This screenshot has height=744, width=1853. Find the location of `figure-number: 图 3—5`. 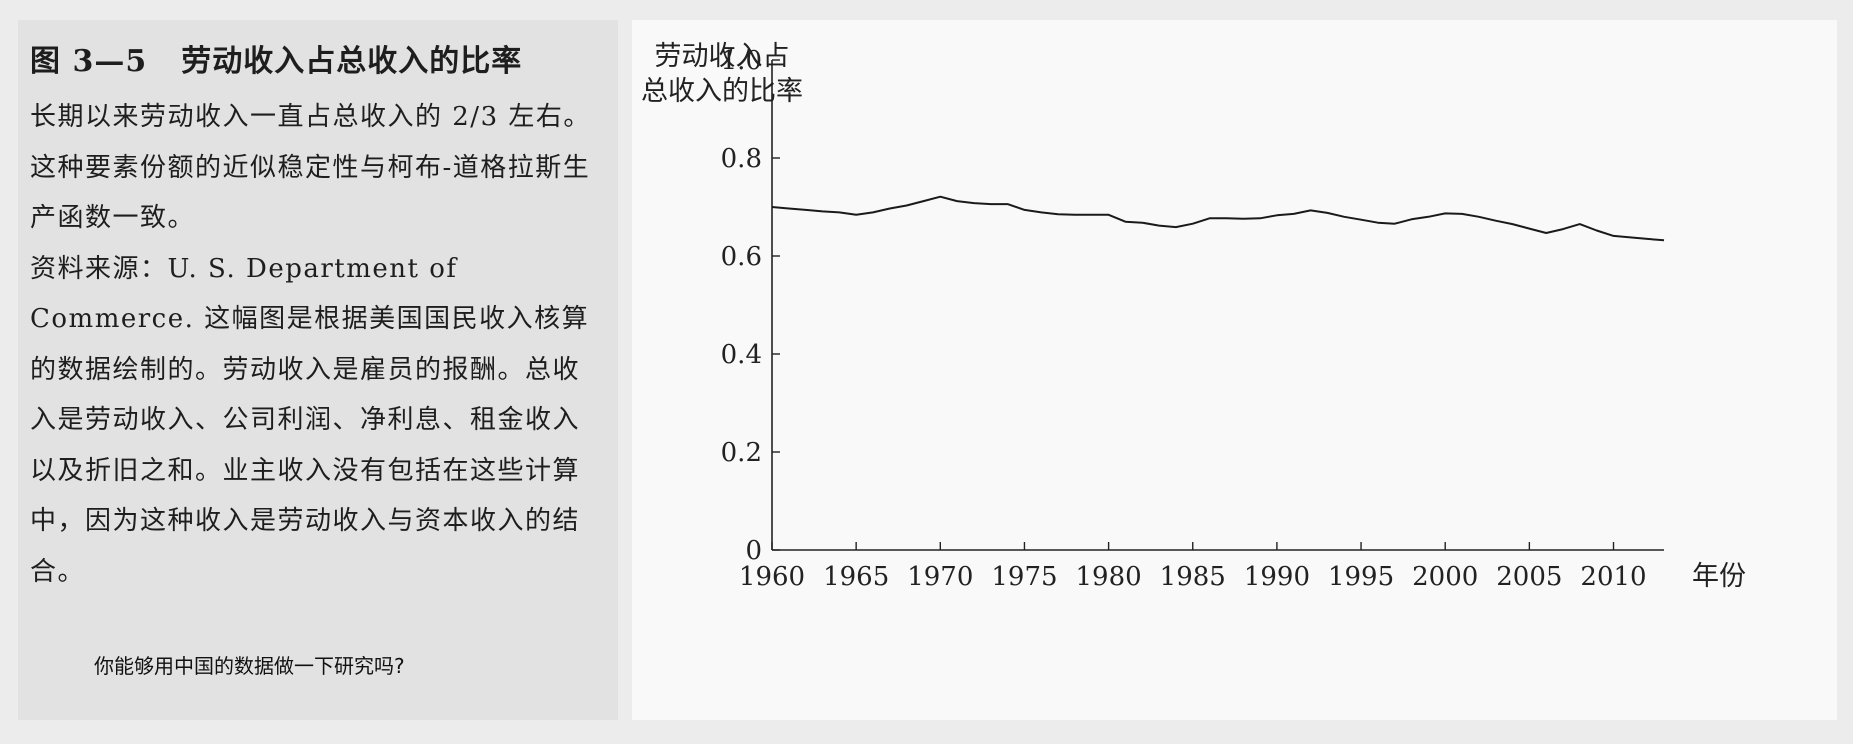

figure-number: 图 3—5 is located at coordinates (89, 61).